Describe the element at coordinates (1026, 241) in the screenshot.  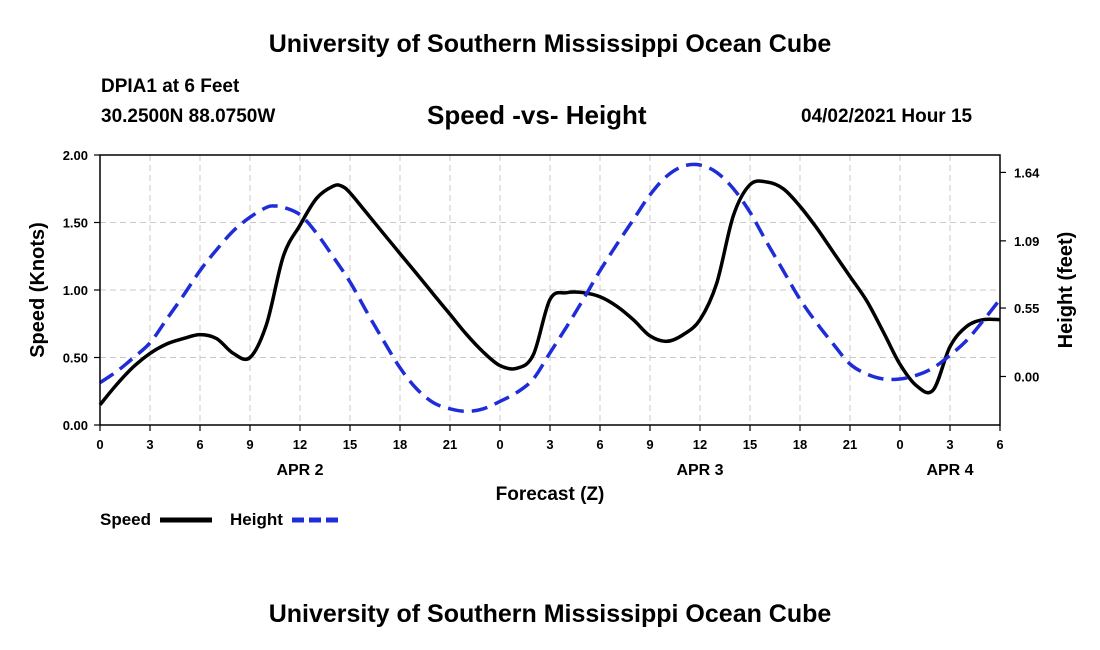
I see `y2-tick-label: 1.09` at that location.